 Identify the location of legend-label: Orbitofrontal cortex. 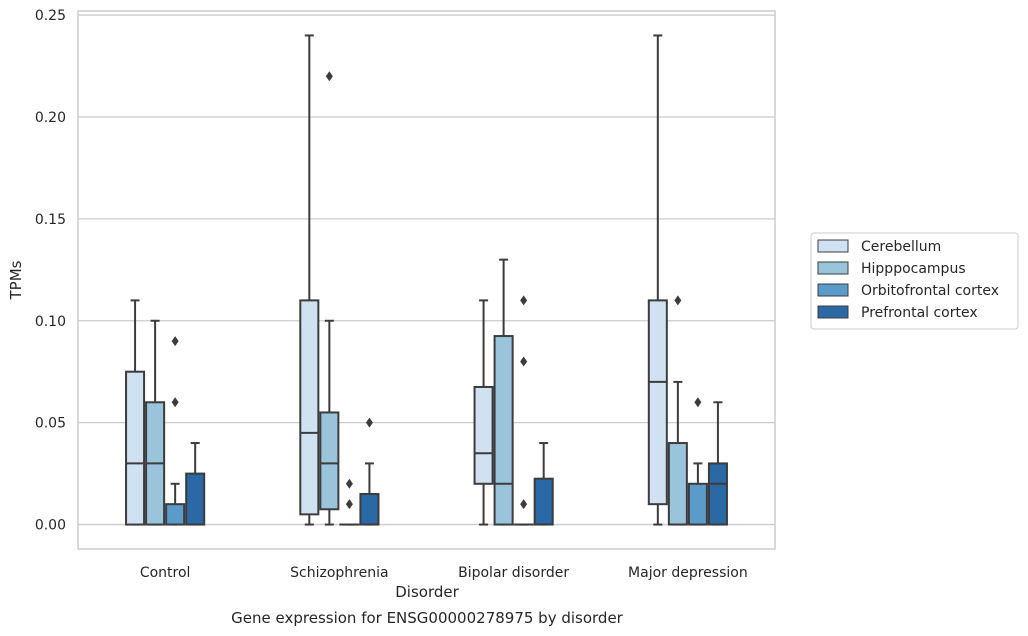
(930, 291).